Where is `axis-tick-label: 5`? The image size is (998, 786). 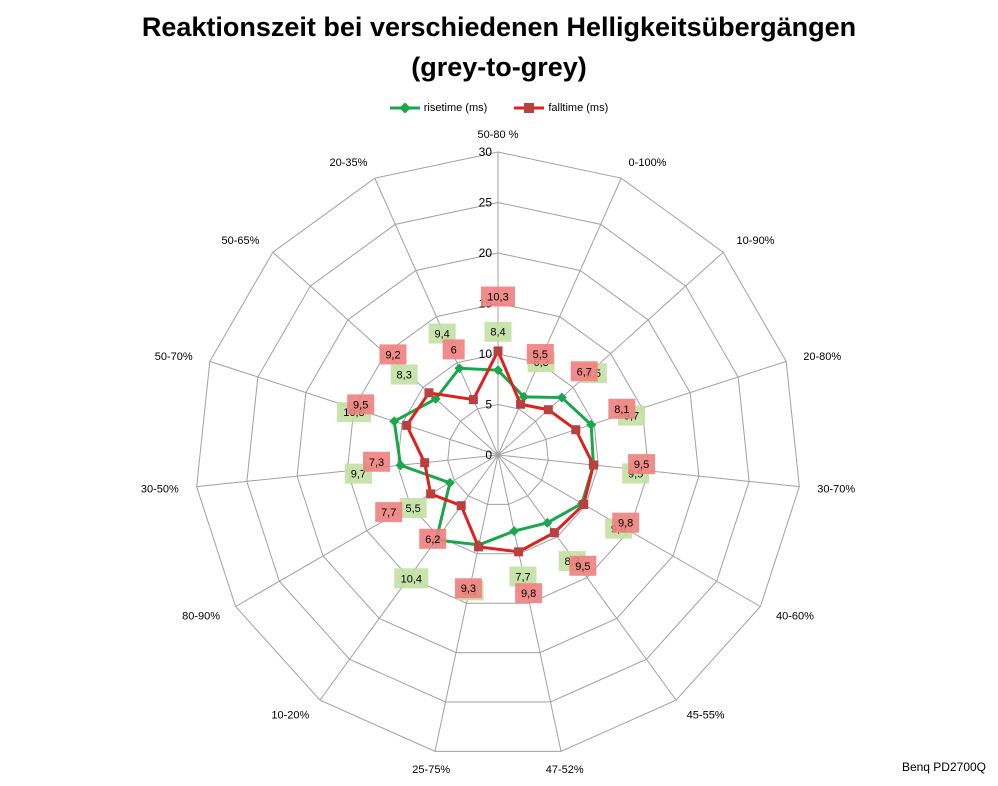 axis-tick-label: 5 is located at coordinates (488, 405).